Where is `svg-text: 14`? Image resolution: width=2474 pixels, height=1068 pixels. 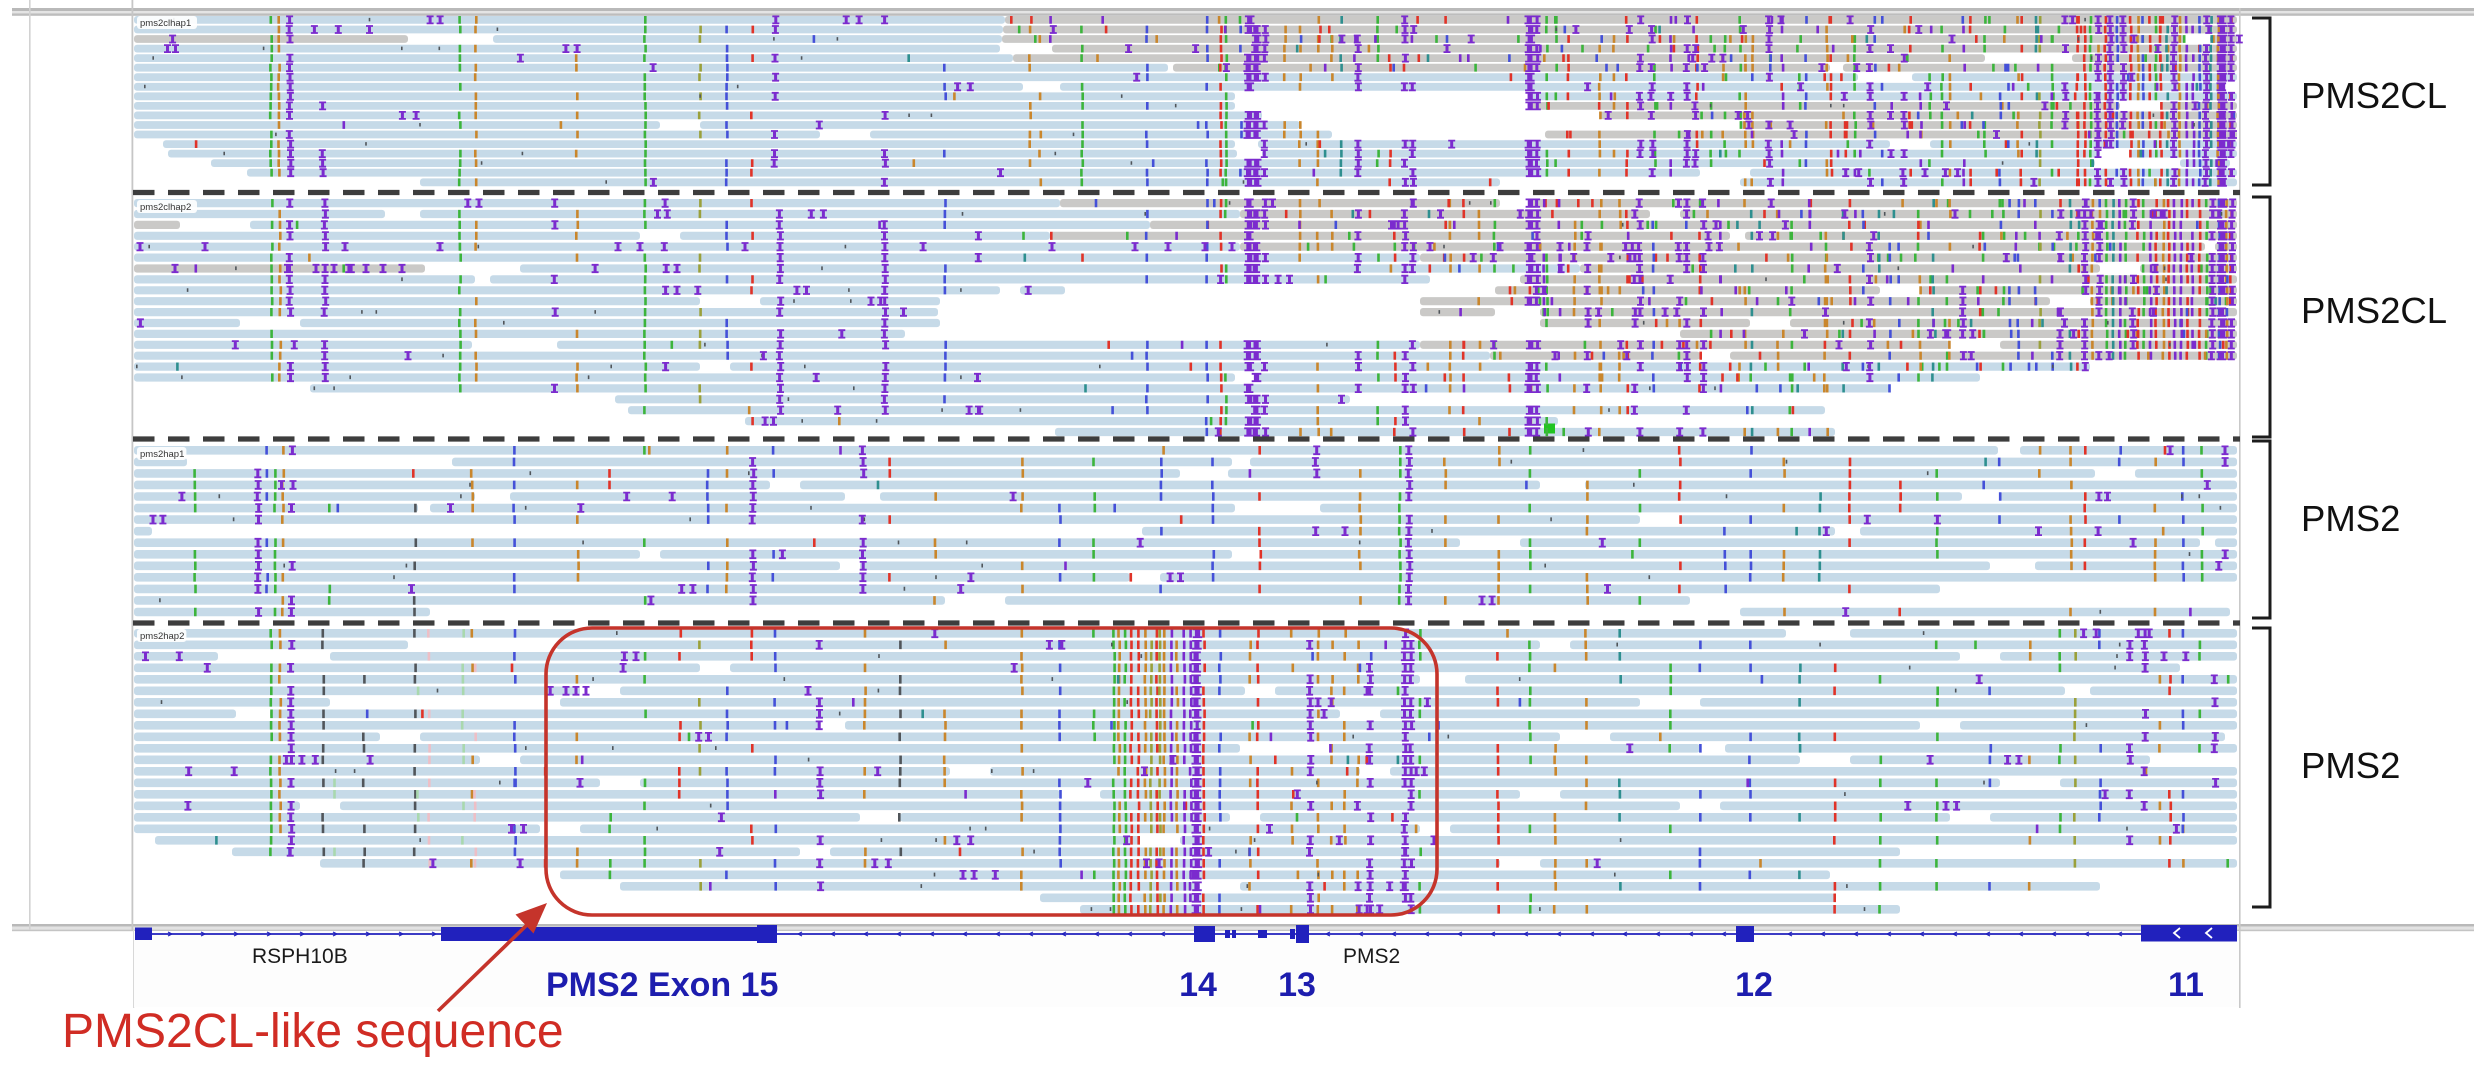 svg-text: 14 is located at coordinates (1198, 985).